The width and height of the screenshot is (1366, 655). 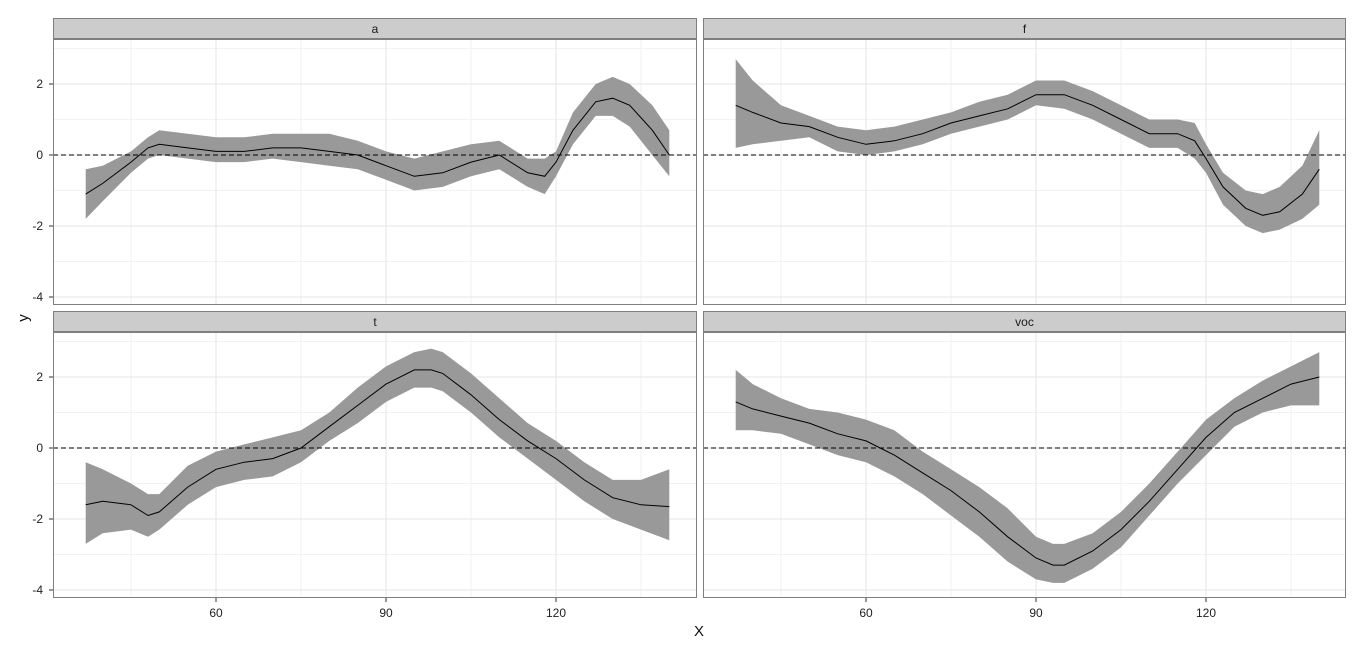 I want to click on confidence-ribbon-f, so click(x=1027, y=146).